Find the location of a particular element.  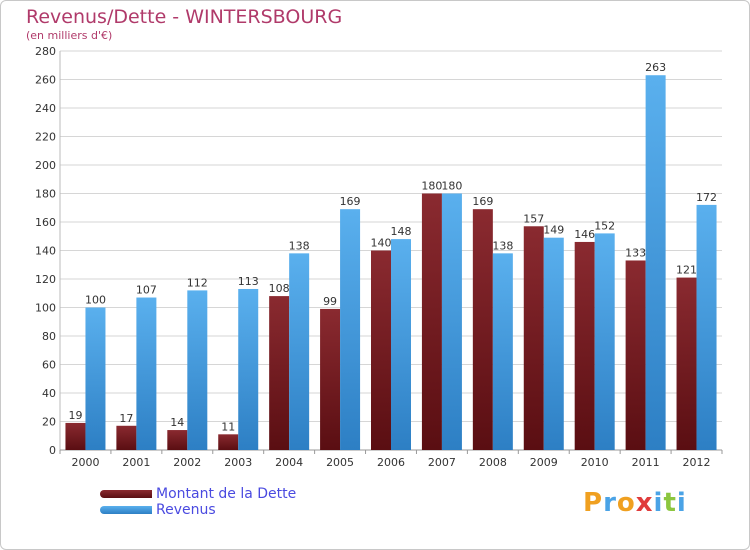

bar-revenue-2001 is located at coordinates (146, 373).